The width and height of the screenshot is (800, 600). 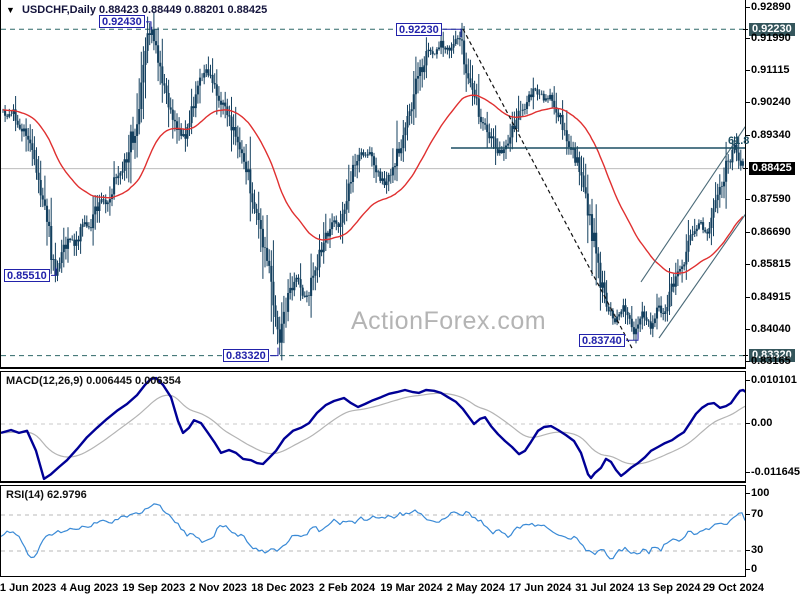 What do you see at coordinates (218, 588) in the screenshot?
I see `date-axis-label: 2 Nov 2023` at bounding box center [218, 588].